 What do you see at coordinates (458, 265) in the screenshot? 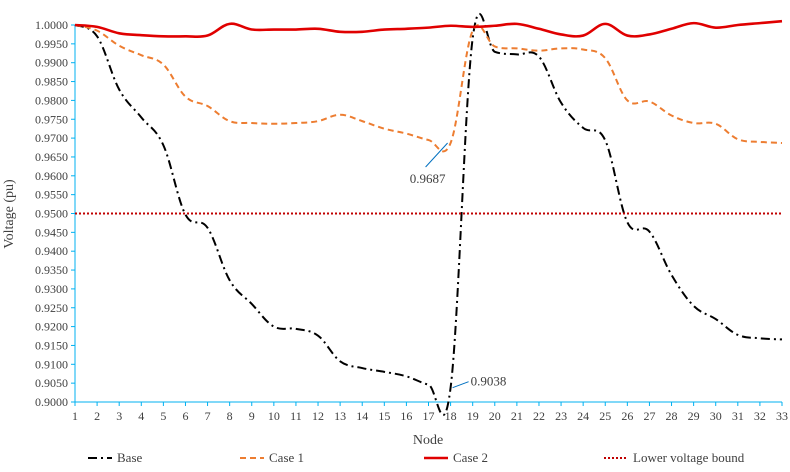
I see `annotations: 0.9687 0.9038` at bounding box center [458, 265].